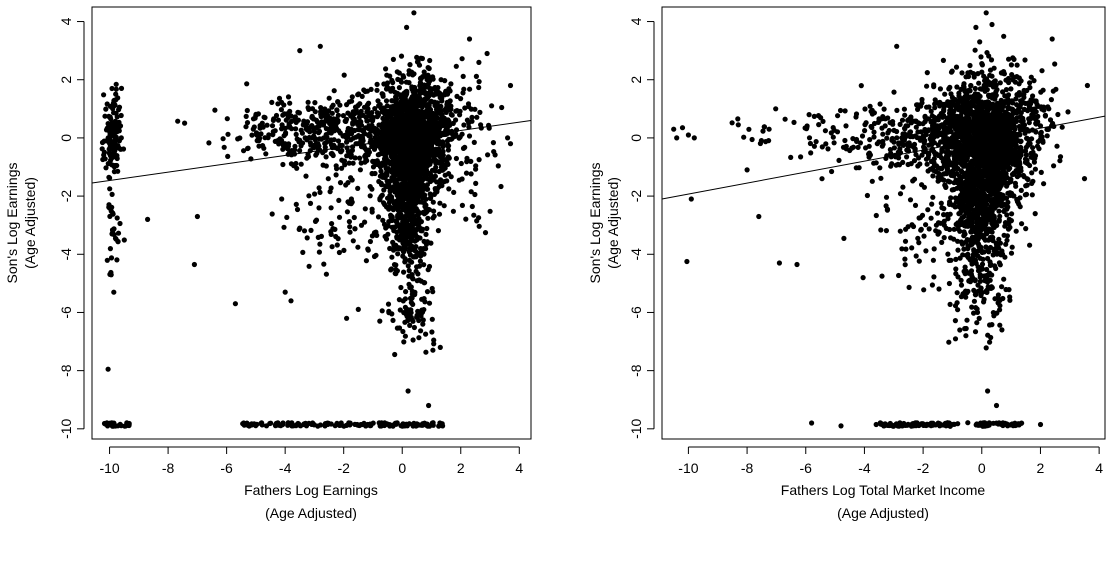  I want to click on x-tick-label: -6, so click(226, 468).